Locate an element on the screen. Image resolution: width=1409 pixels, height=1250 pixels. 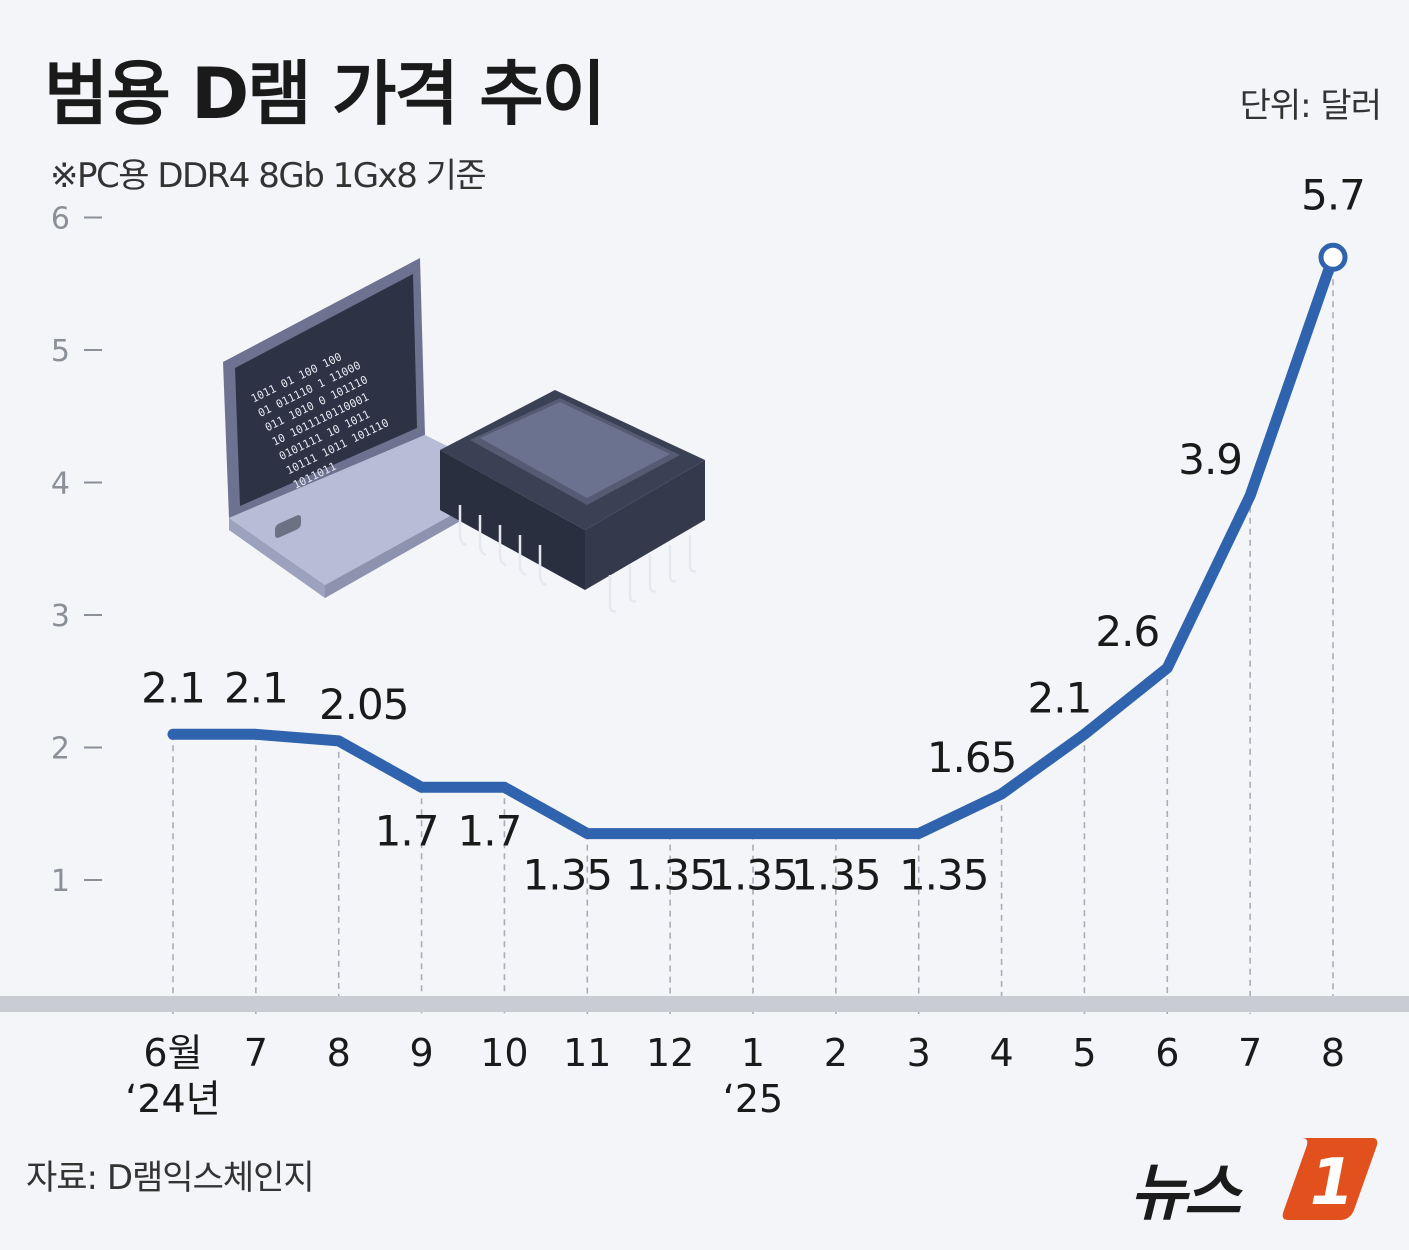
baseline-band is located at coordinates (704, 1004).